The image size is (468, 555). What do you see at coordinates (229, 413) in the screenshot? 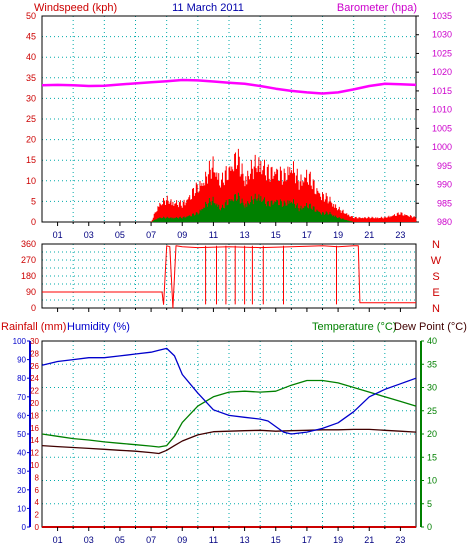
I see `temperature-series` at bounding box center [229, 413].